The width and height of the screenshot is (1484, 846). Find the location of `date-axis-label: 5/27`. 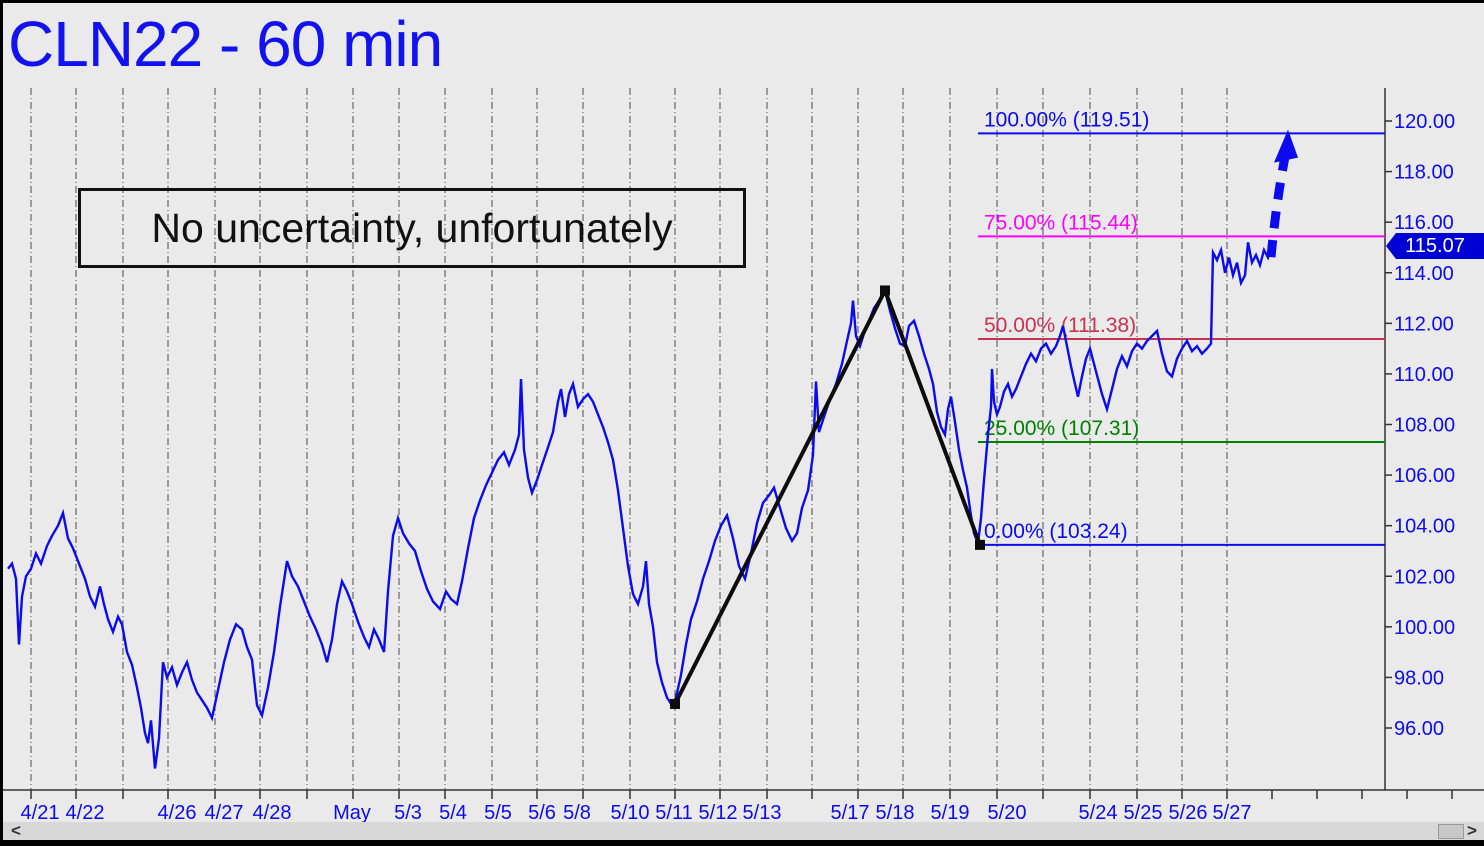

date-axis-label: 5/27 is located at coordinates (1232, 813).